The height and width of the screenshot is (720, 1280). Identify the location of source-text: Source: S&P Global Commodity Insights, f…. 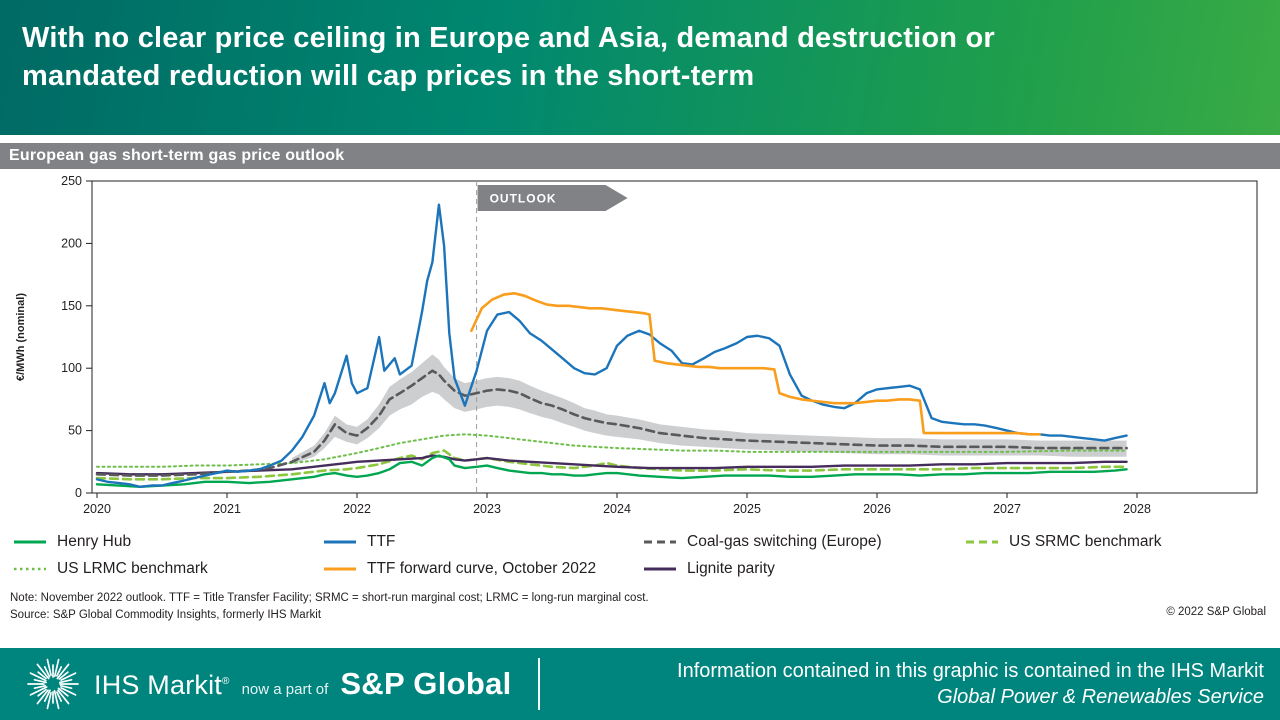
(166, 615).